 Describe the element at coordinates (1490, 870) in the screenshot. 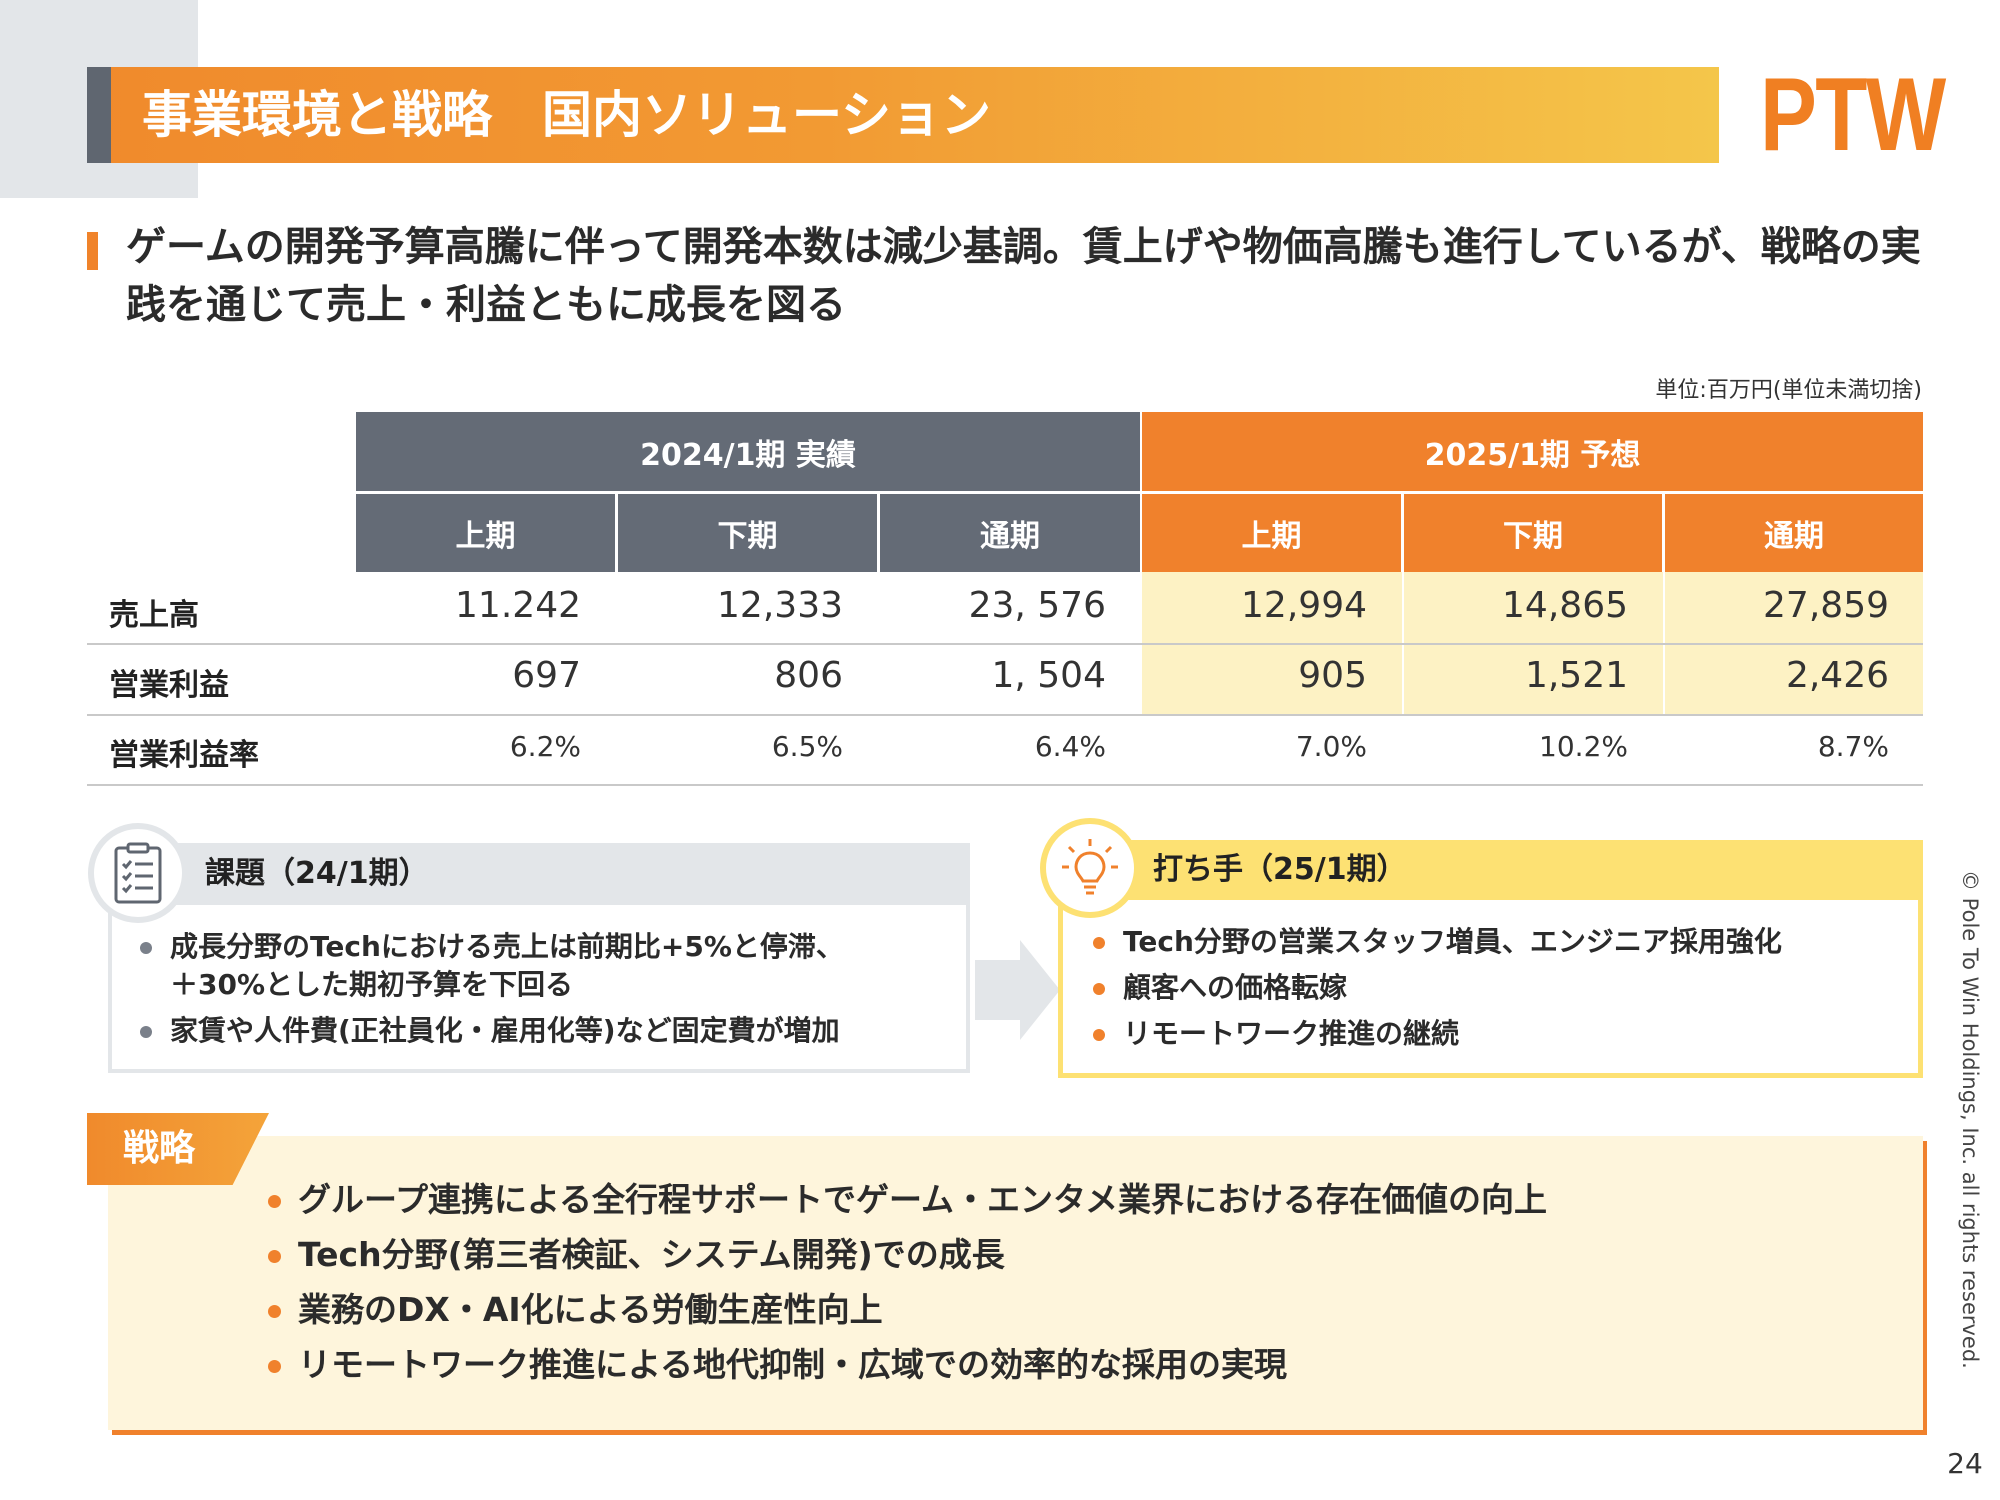

I see `measures-panel-header` at that location.